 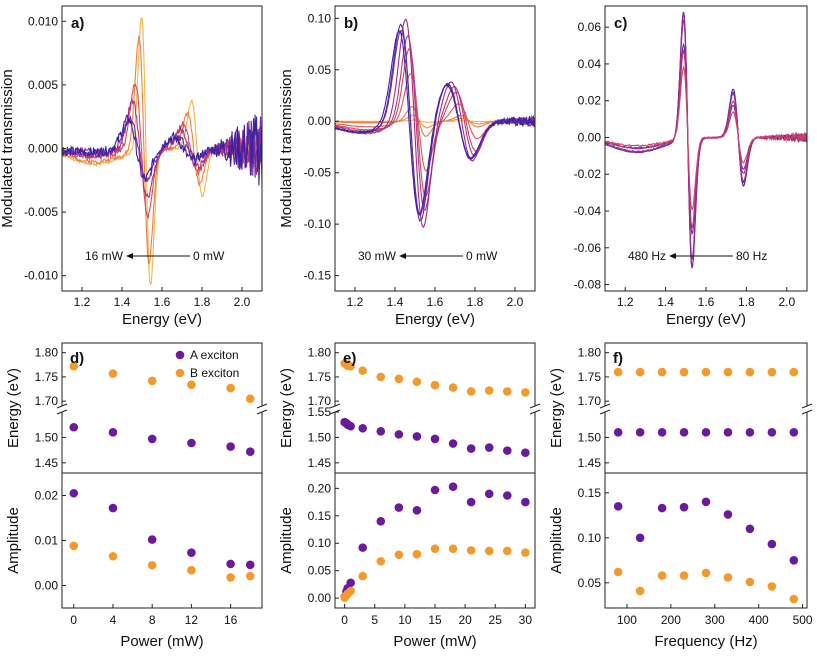 I want to click on x-tick-label: 1.8, so click(x=475, y=302).